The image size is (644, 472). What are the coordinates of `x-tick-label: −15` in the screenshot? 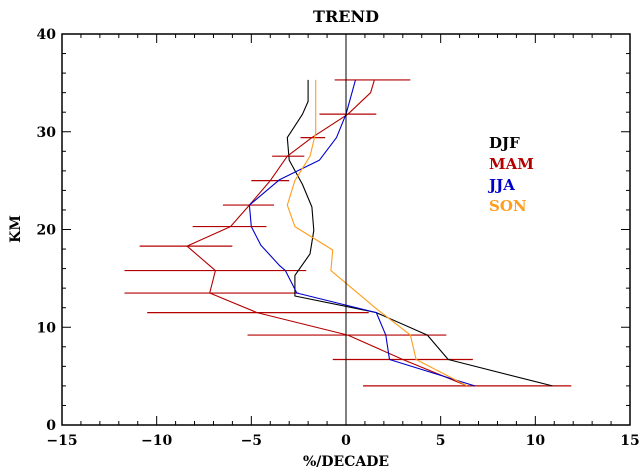 It's located at (61, 441).